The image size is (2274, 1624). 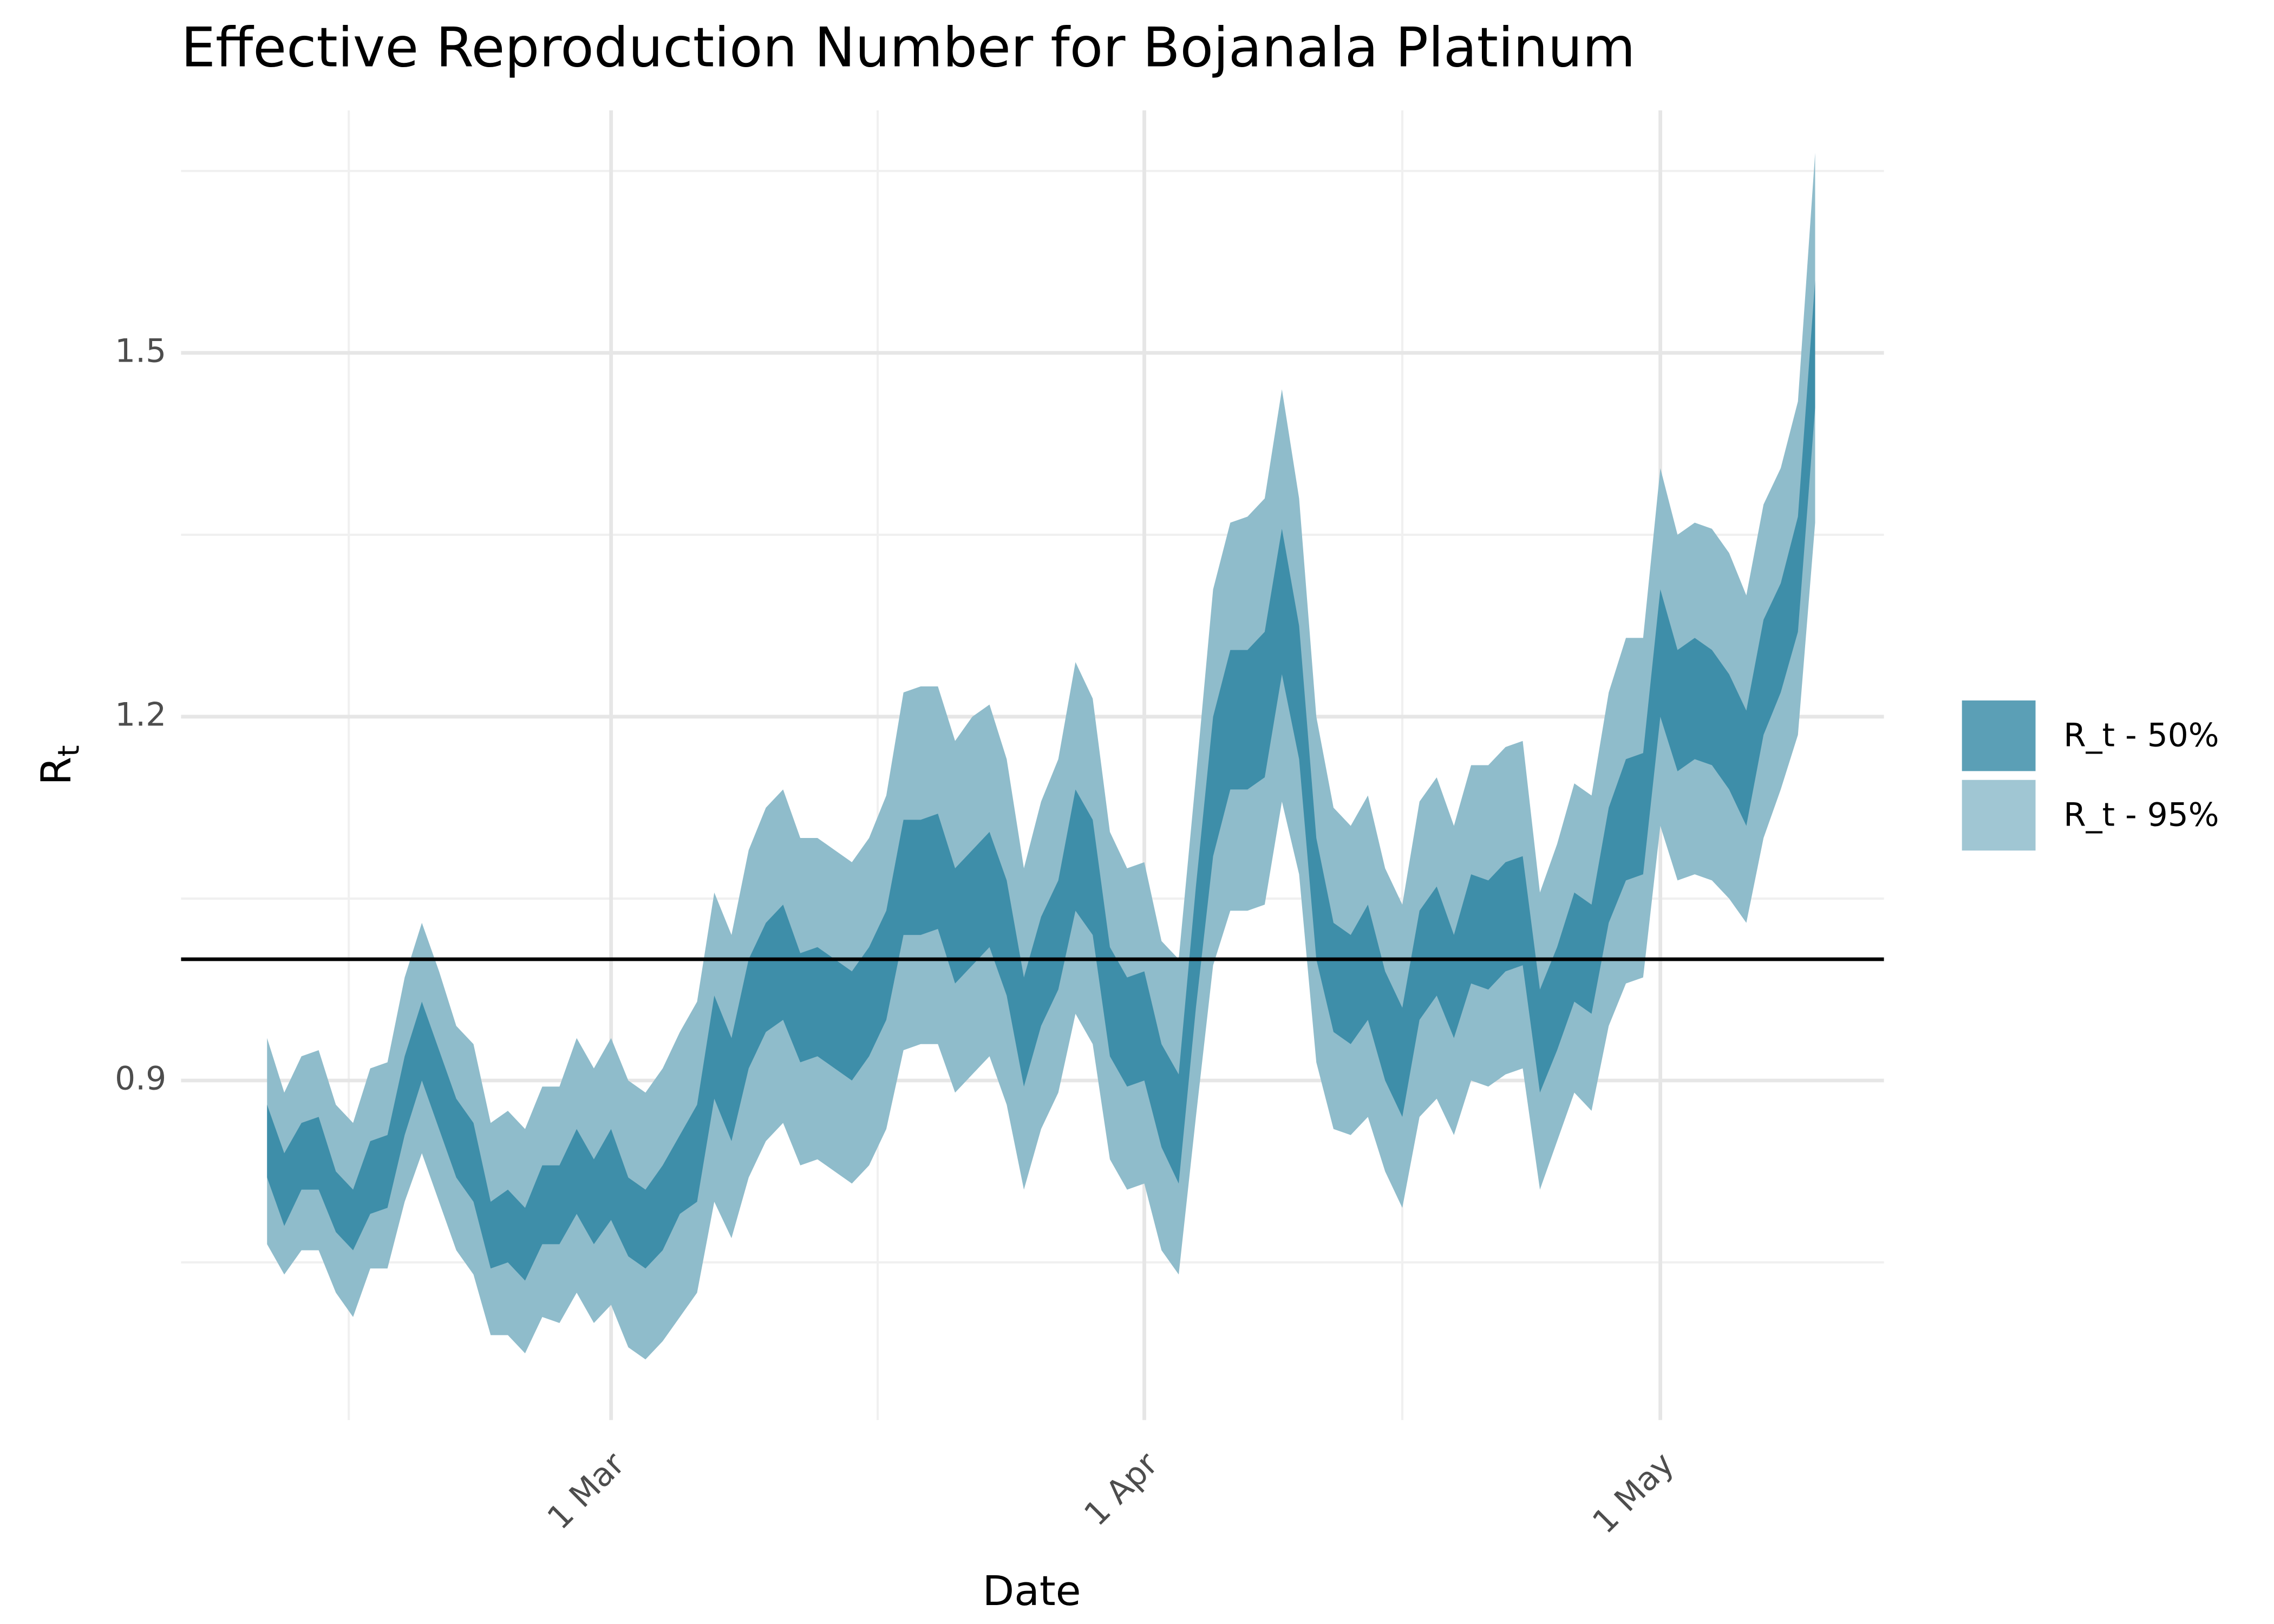 What do you see at coordinates (1633, 1493) in the screenshot?
I see `x-tick-label: 1 May` at bounding box center [1633, 1493].